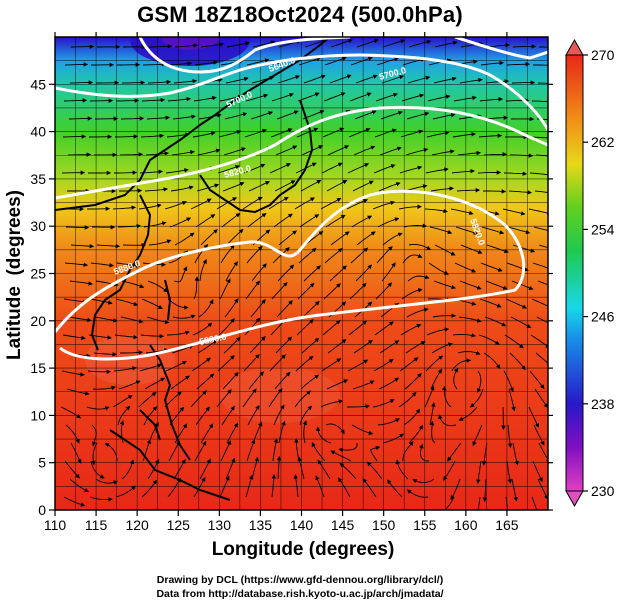  Describe the element at coordinates (42, 463) in the screenshot. I see `y-tick-label: 5` at that location.